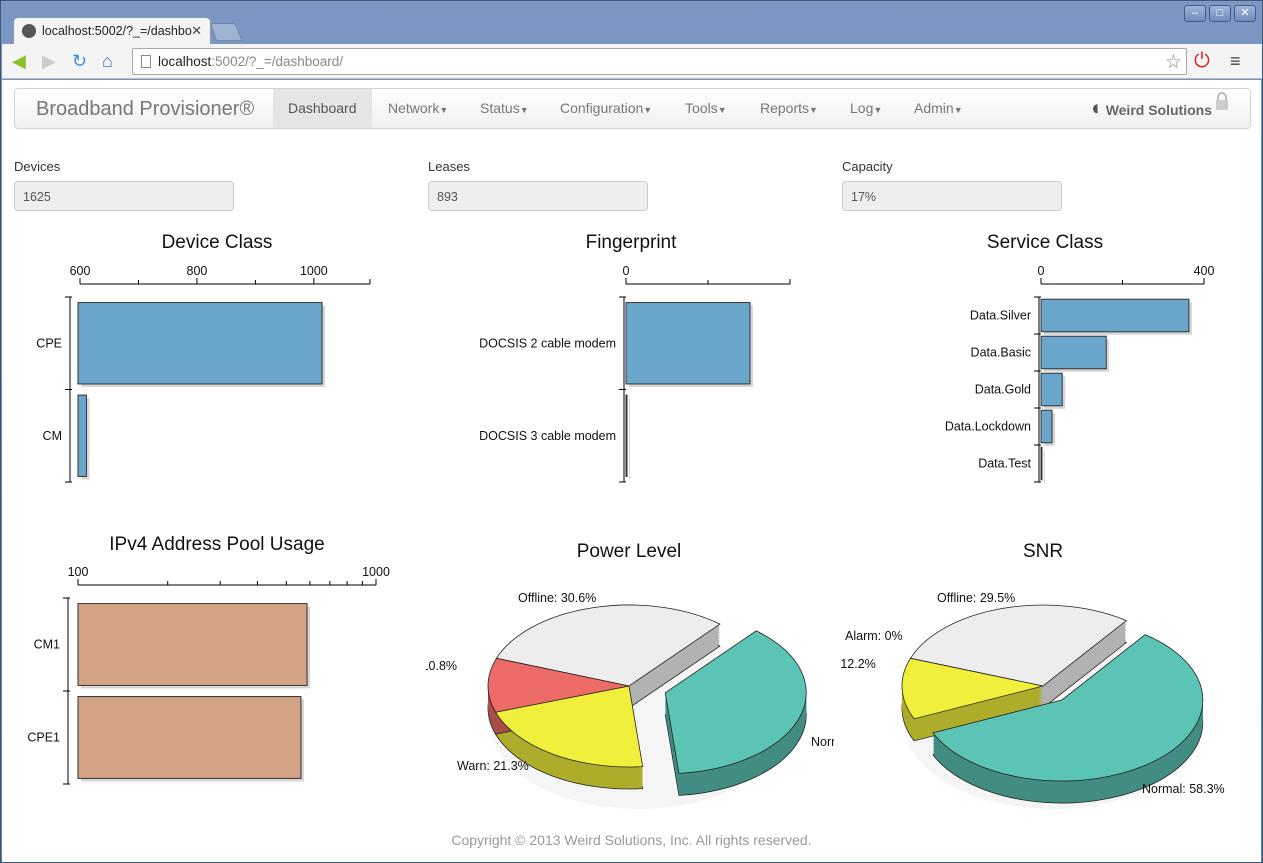 This screenshot has width=1263, height=863. Describe the element at coordinates (547, 343) in the screenshot. I see `y-tick-label: DOCSIS 2 cable modem` at that location.